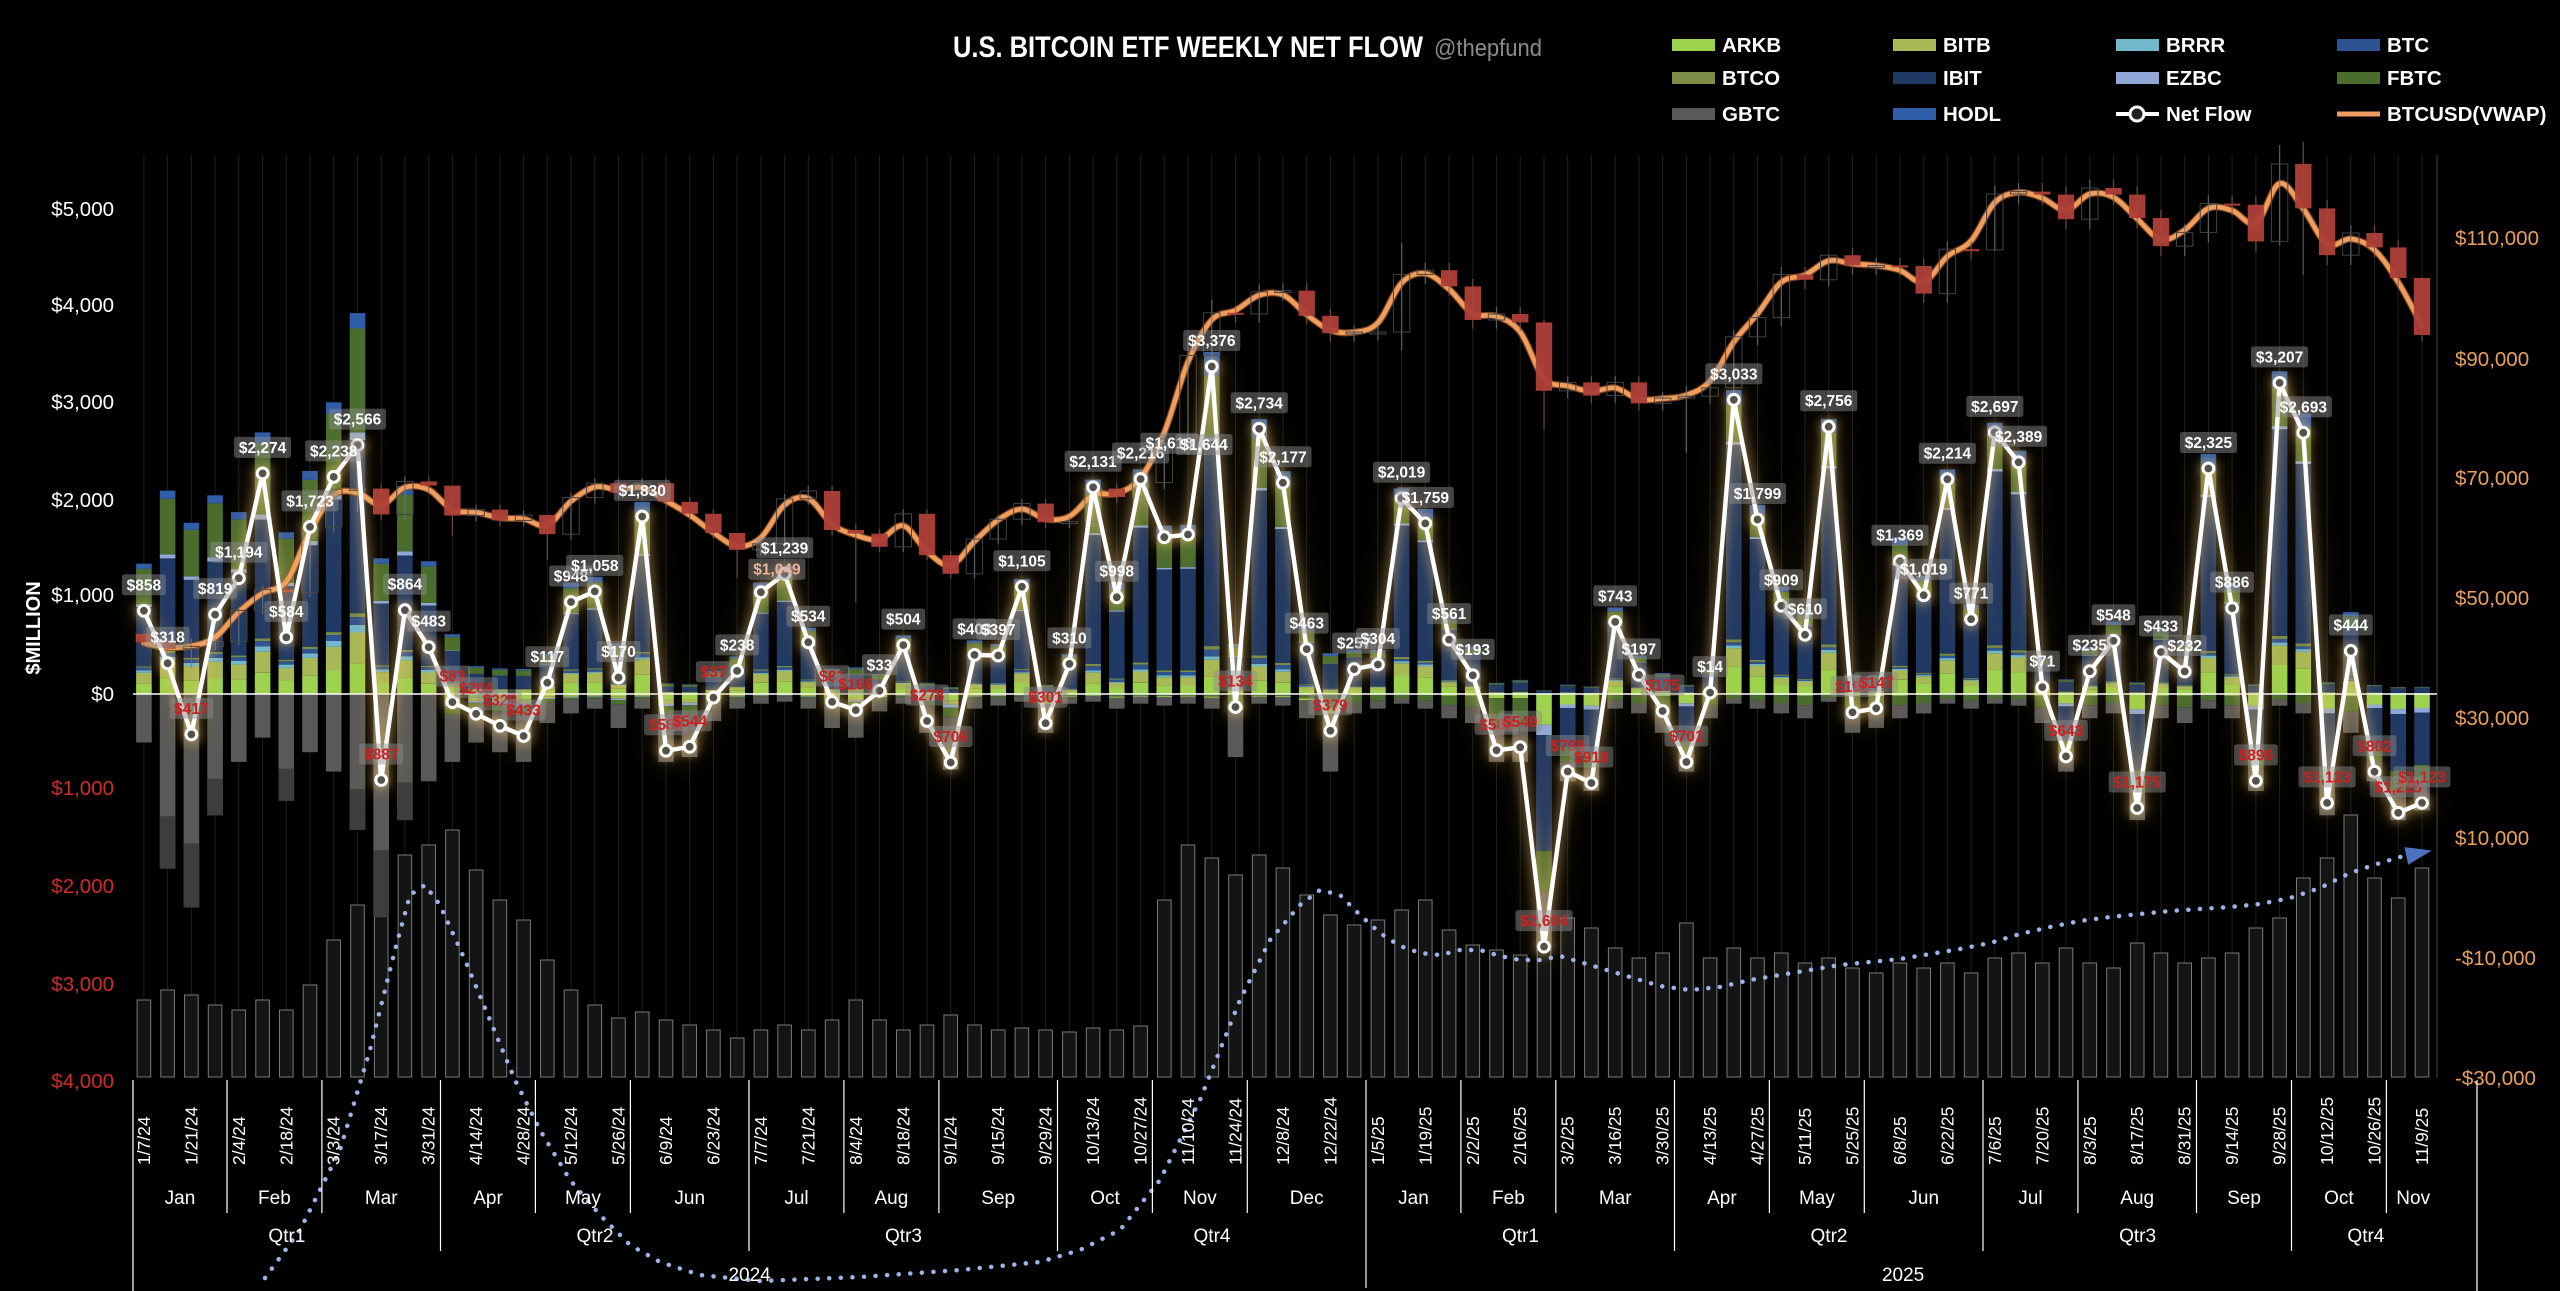 The height and width of the screenshot is (1291, 2560). What do you see at coordinates (2244, 1198) in the screenshot?
I see `svg-text: Sep` at bounding box center [2244, 1198].